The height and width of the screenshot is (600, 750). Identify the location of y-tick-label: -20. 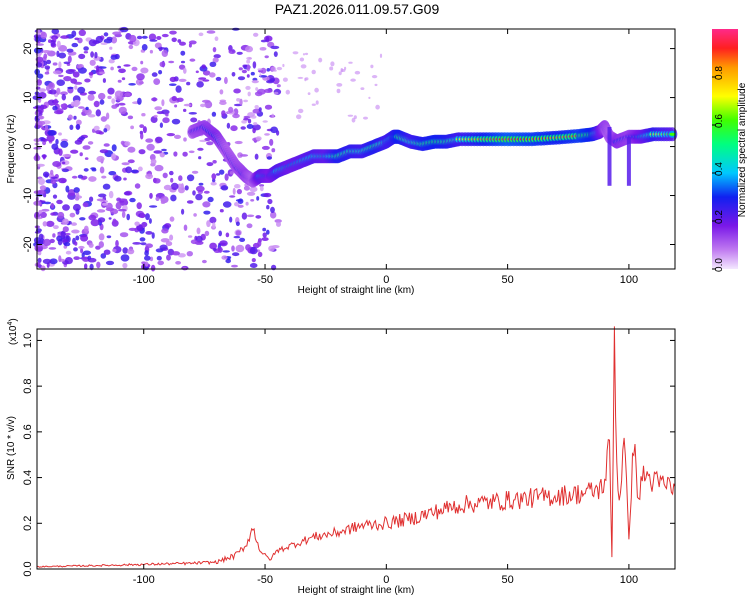
(28, 245).